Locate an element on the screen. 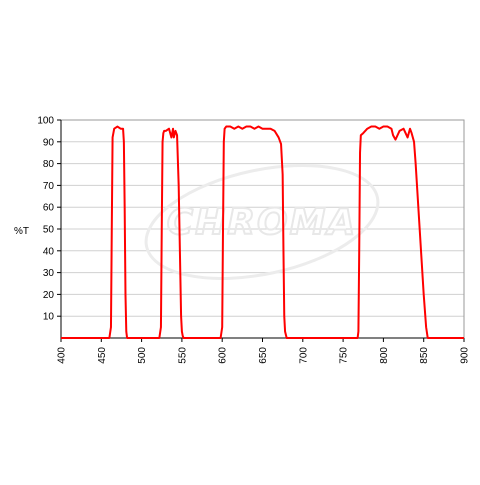  watermark: CHROMA is located at coordinates (262, 222).